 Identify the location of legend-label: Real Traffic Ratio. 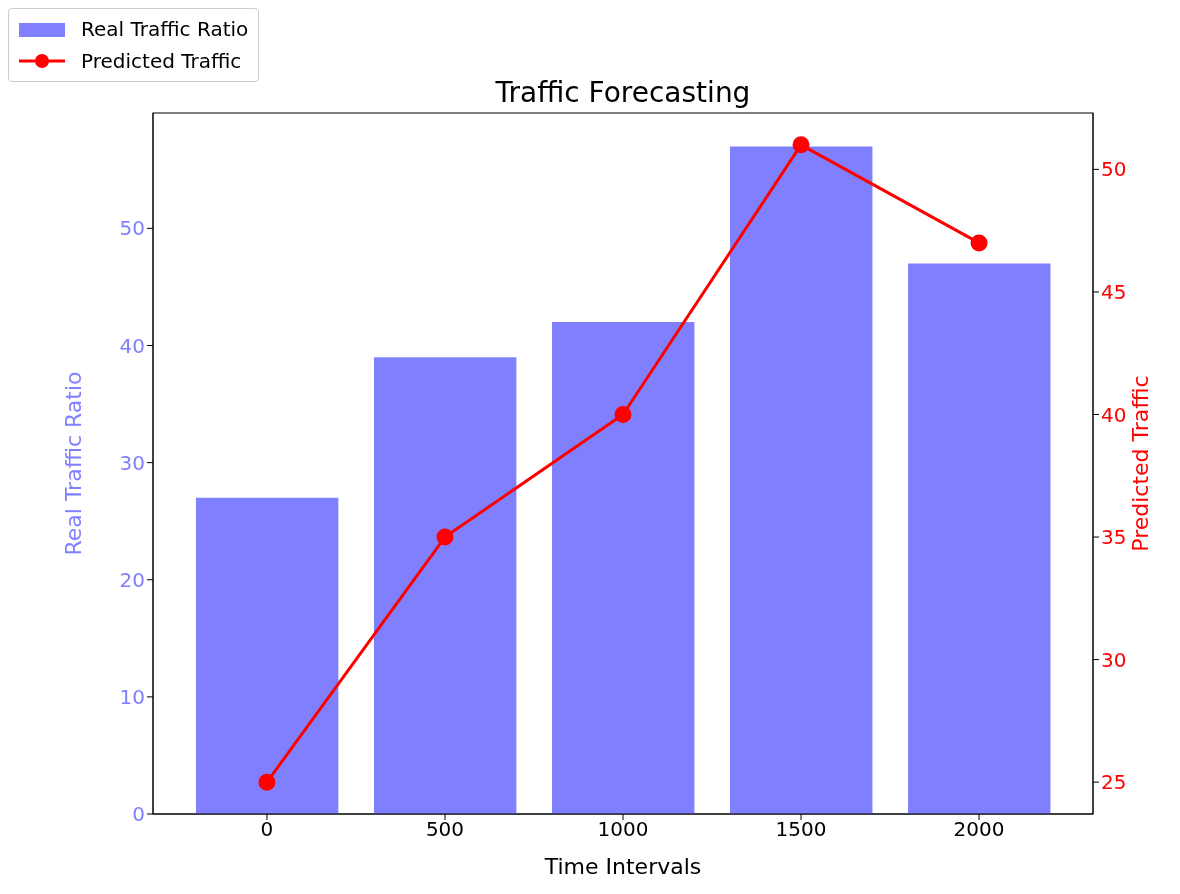
(165, 29).